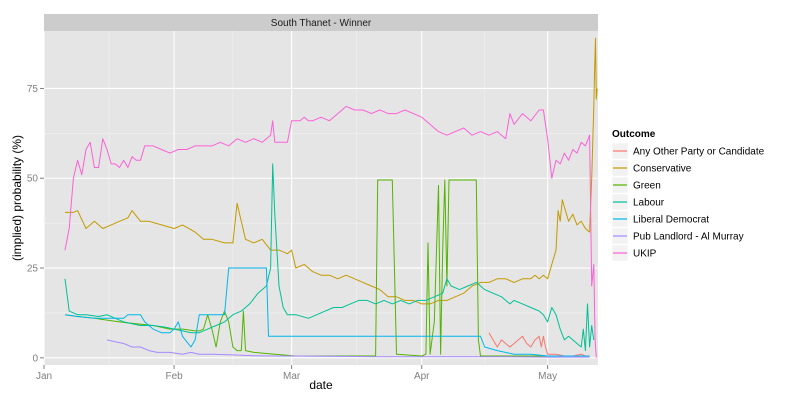  What do you see at coordinates (35, 224) in the screenshot?
I see `y-axis: 0 25 50 75` at bounding box center [35, 224].